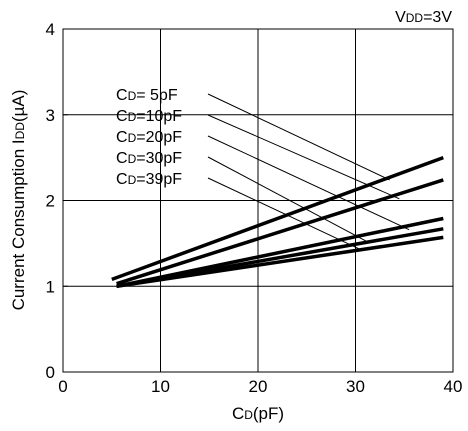 The width and height of the screenshot is (468, 431). I want to click on curve-label-3: CD=20pF, so click(149, 137).